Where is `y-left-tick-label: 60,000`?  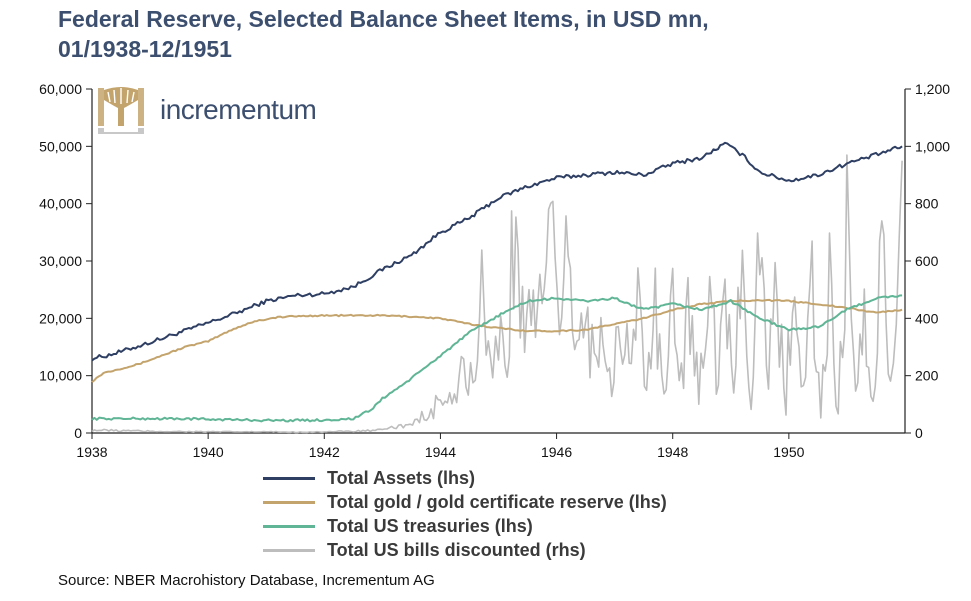 y-left-tick-label: 60,000 is located at coordinates (60, 89).